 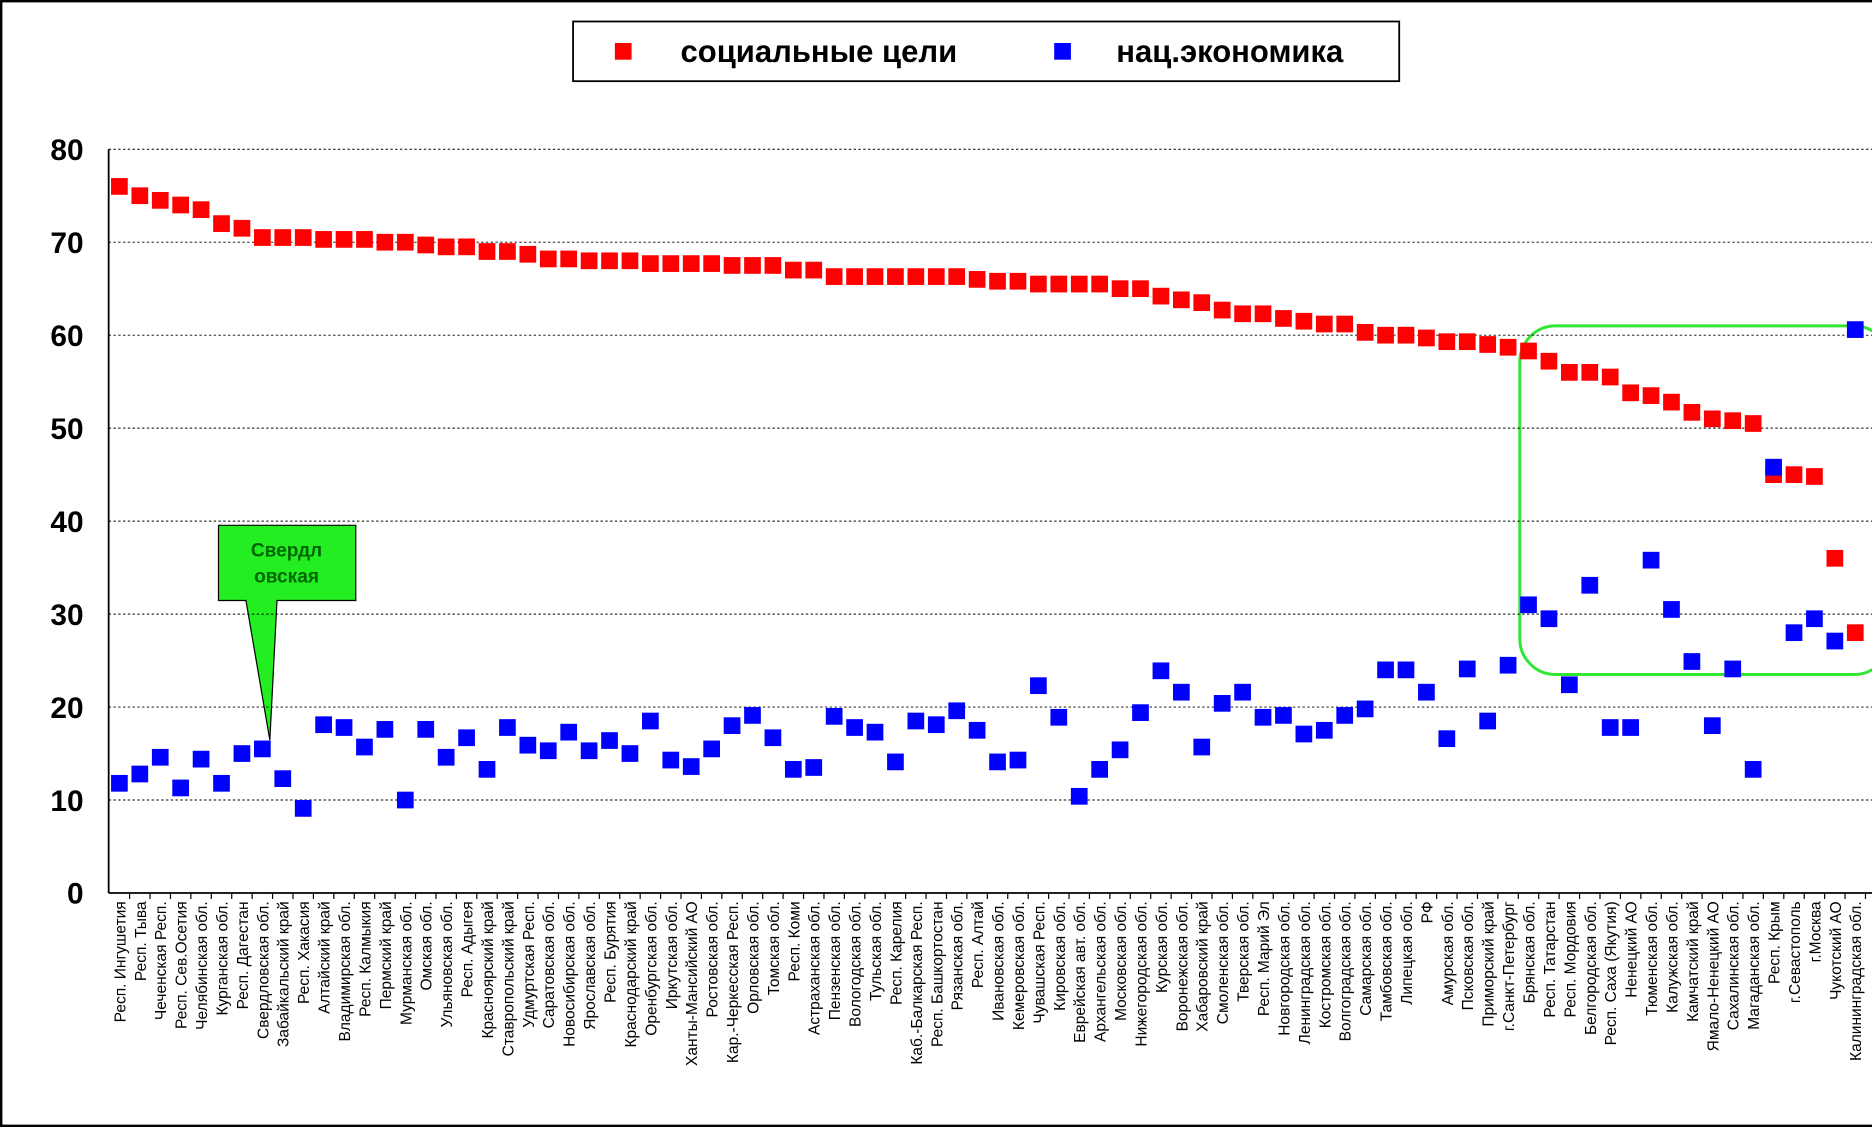 What do you see at coordinates (1570, 959) in the screenshot?
I see `x-tick-label: Респ. Мордовия` at bounding box center [1570, 959].